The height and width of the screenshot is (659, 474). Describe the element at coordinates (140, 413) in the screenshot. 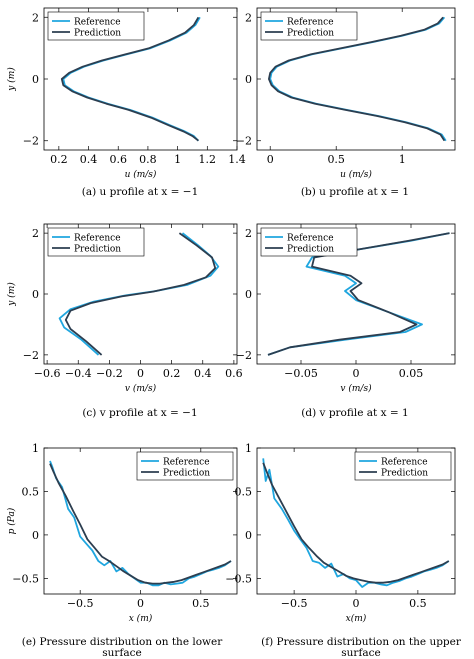

I see `caption-c: (c) v profile at x = −1` at that location.